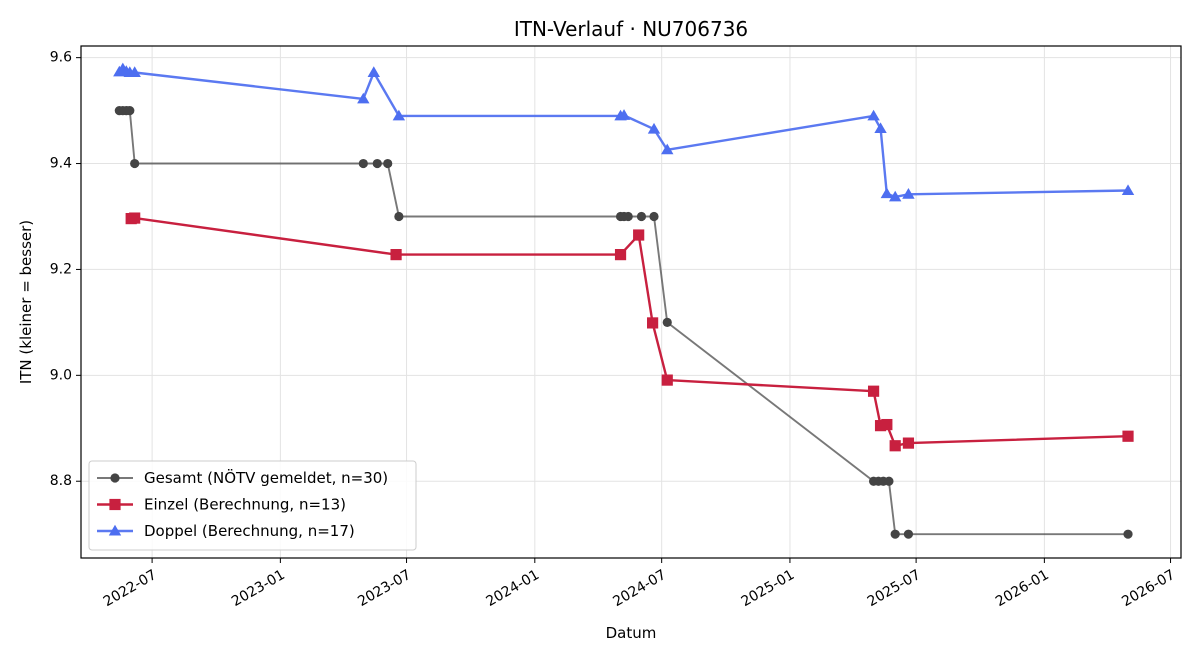 Image resolution: width=1200 pixels, height=660 pixels. I want to click on legend-label: Einzel (Berechnung, n=13), so click(245, 505).